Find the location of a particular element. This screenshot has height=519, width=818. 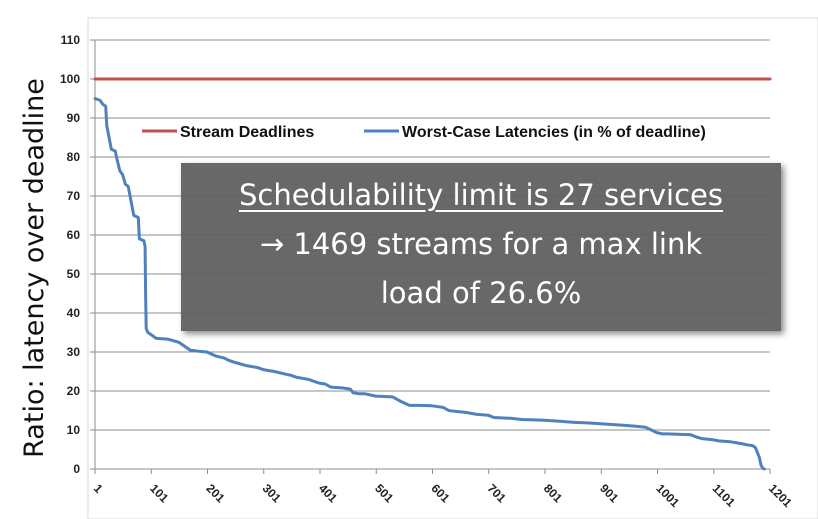

y-tick-label: 40 is located at coordinates (74, 313).